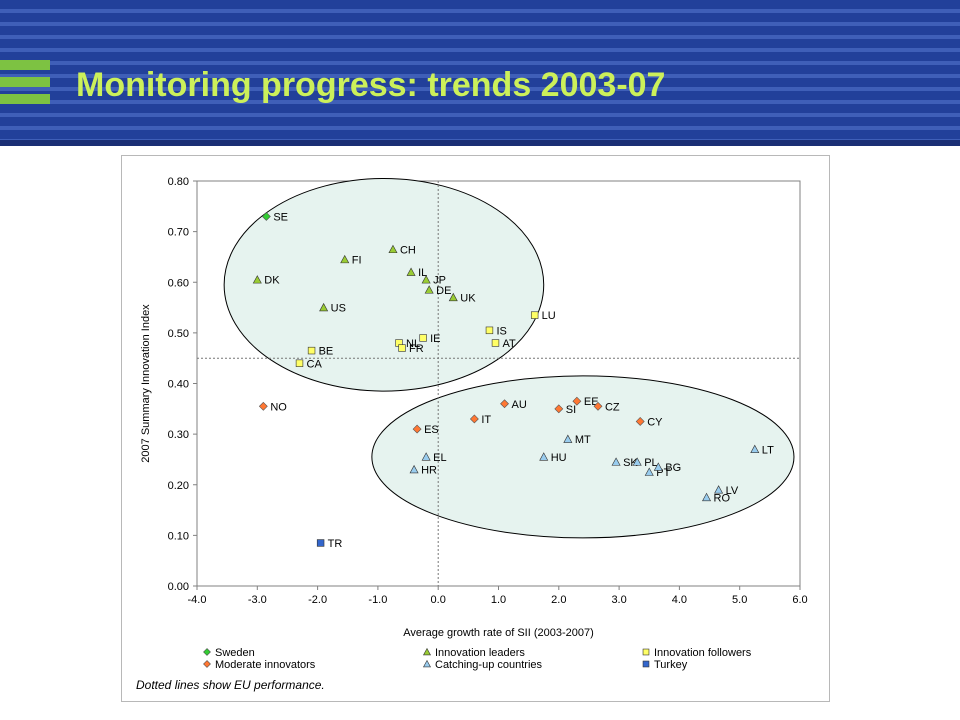 Image resolution: width=960 pixels, height=720 pixels. I want to click on data-point-lv, so click(719, 489).